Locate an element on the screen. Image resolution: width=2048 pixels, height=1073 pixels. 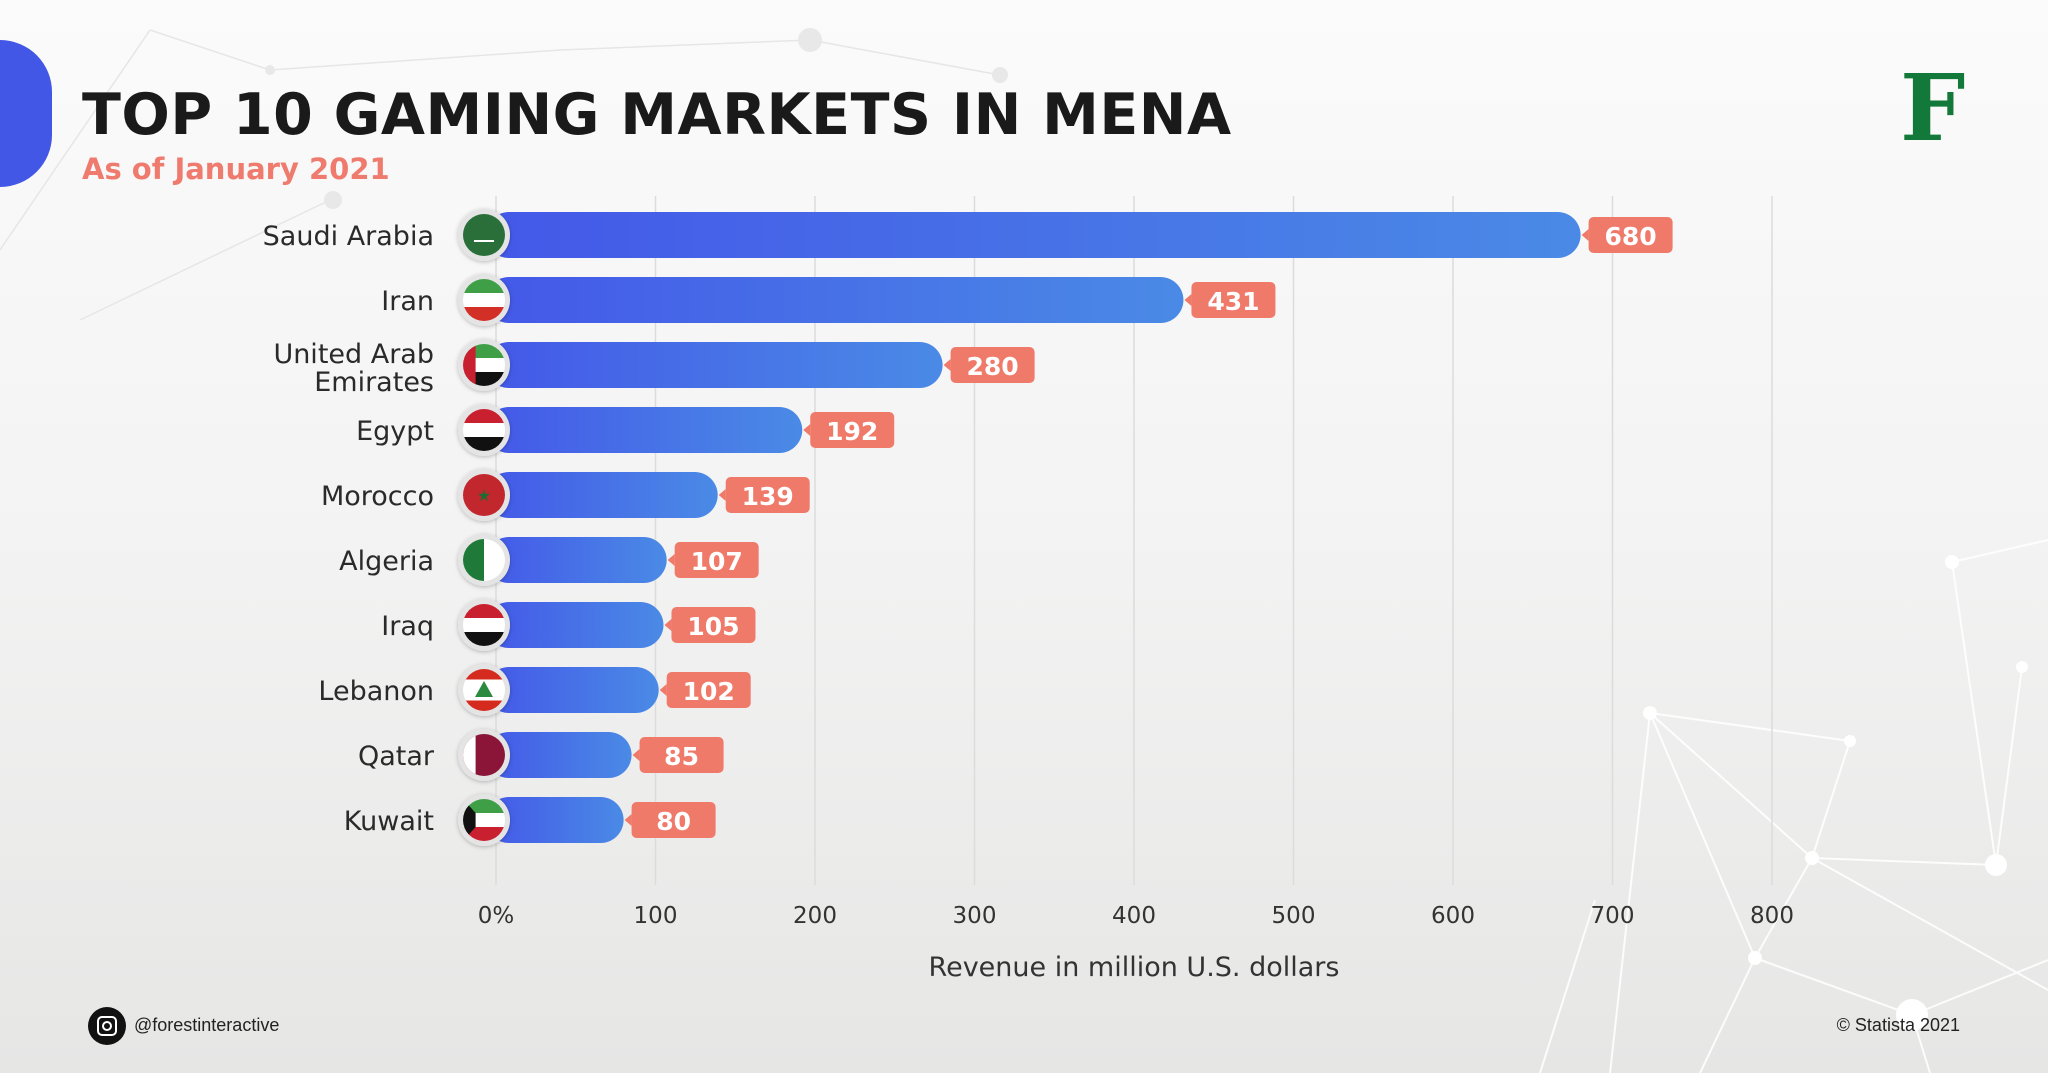
bar-row: ★ Morocco 139 is located at coordinates (565, 495).